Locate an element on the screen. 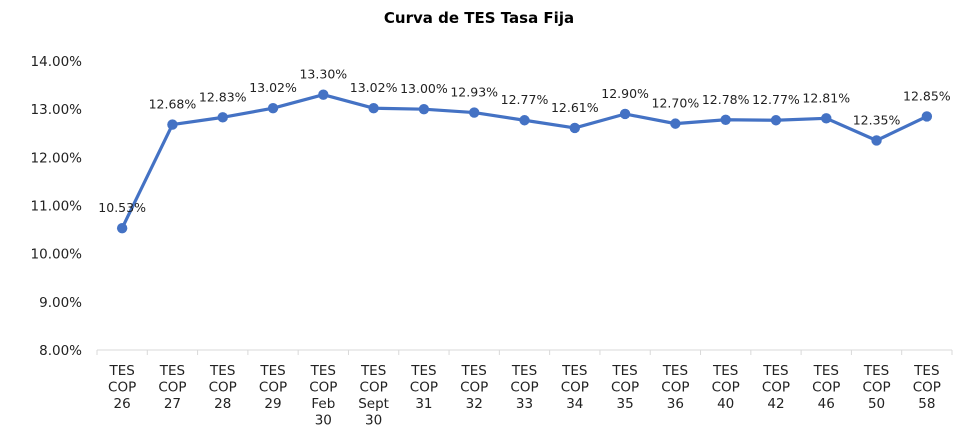 This screenshot has height=437, width=959. x-tick-label-line: 26 is located at coordinates (122, 404).